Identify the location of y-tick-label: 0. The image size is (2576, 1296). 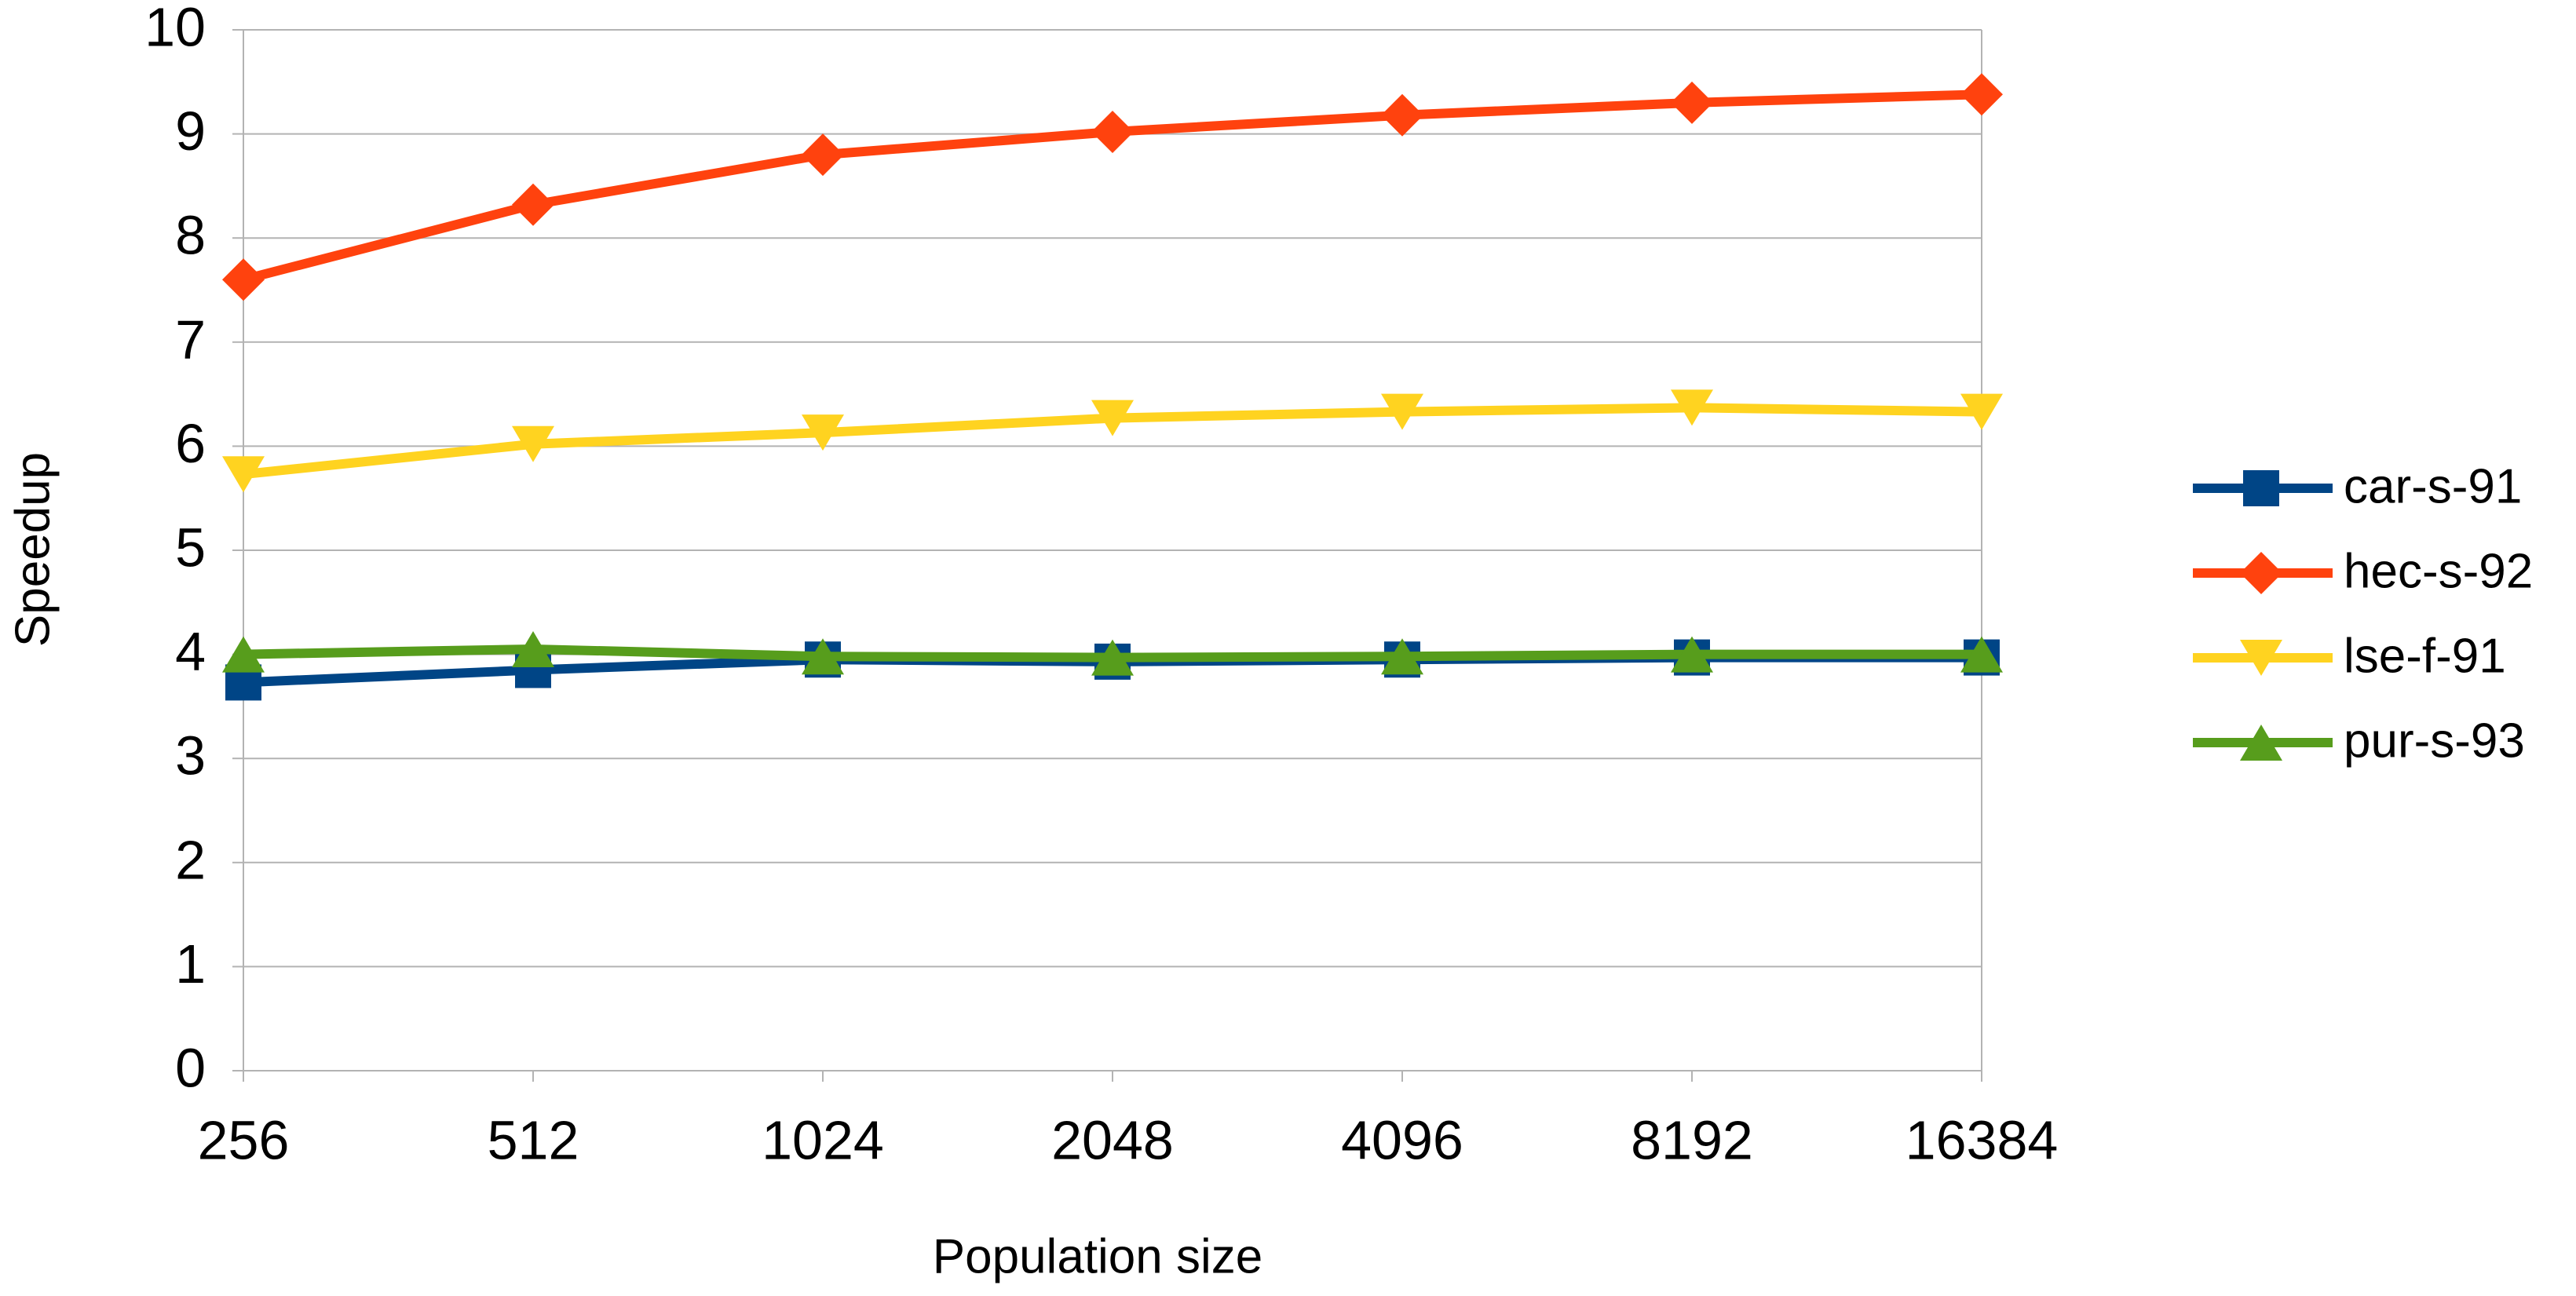
(190, 1067).